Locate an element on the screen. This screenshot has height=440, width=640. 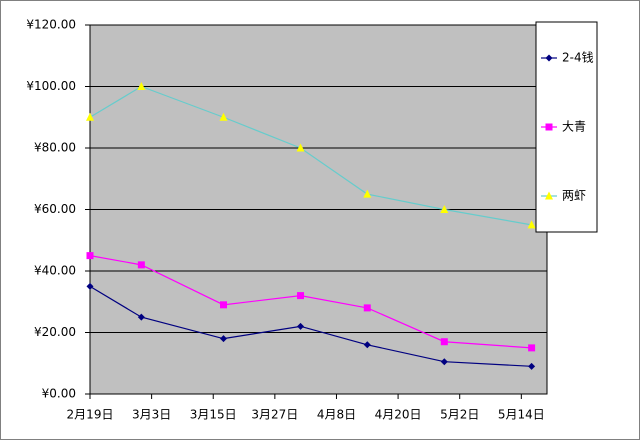
x-tick-label: 5月14日 is located at coordinates (521, 415).